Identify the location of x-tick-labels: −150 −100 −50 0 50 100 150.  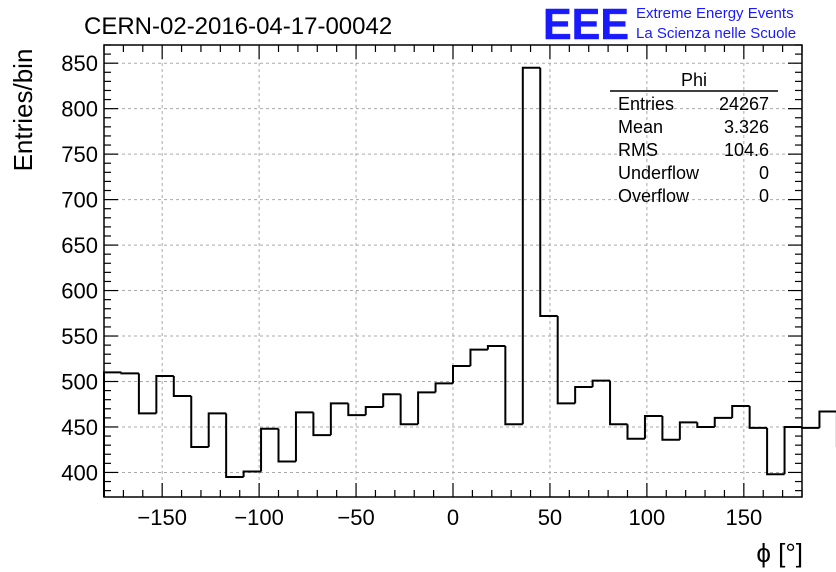
(449, 517).